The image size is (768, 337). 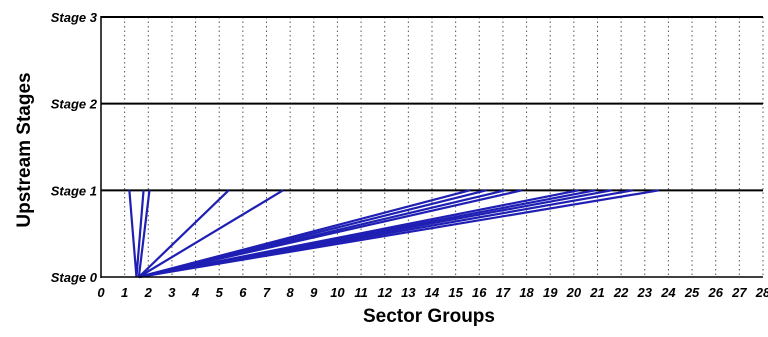 I want to click on y-tick-label: Stage 0, so click(x=74, y=277).